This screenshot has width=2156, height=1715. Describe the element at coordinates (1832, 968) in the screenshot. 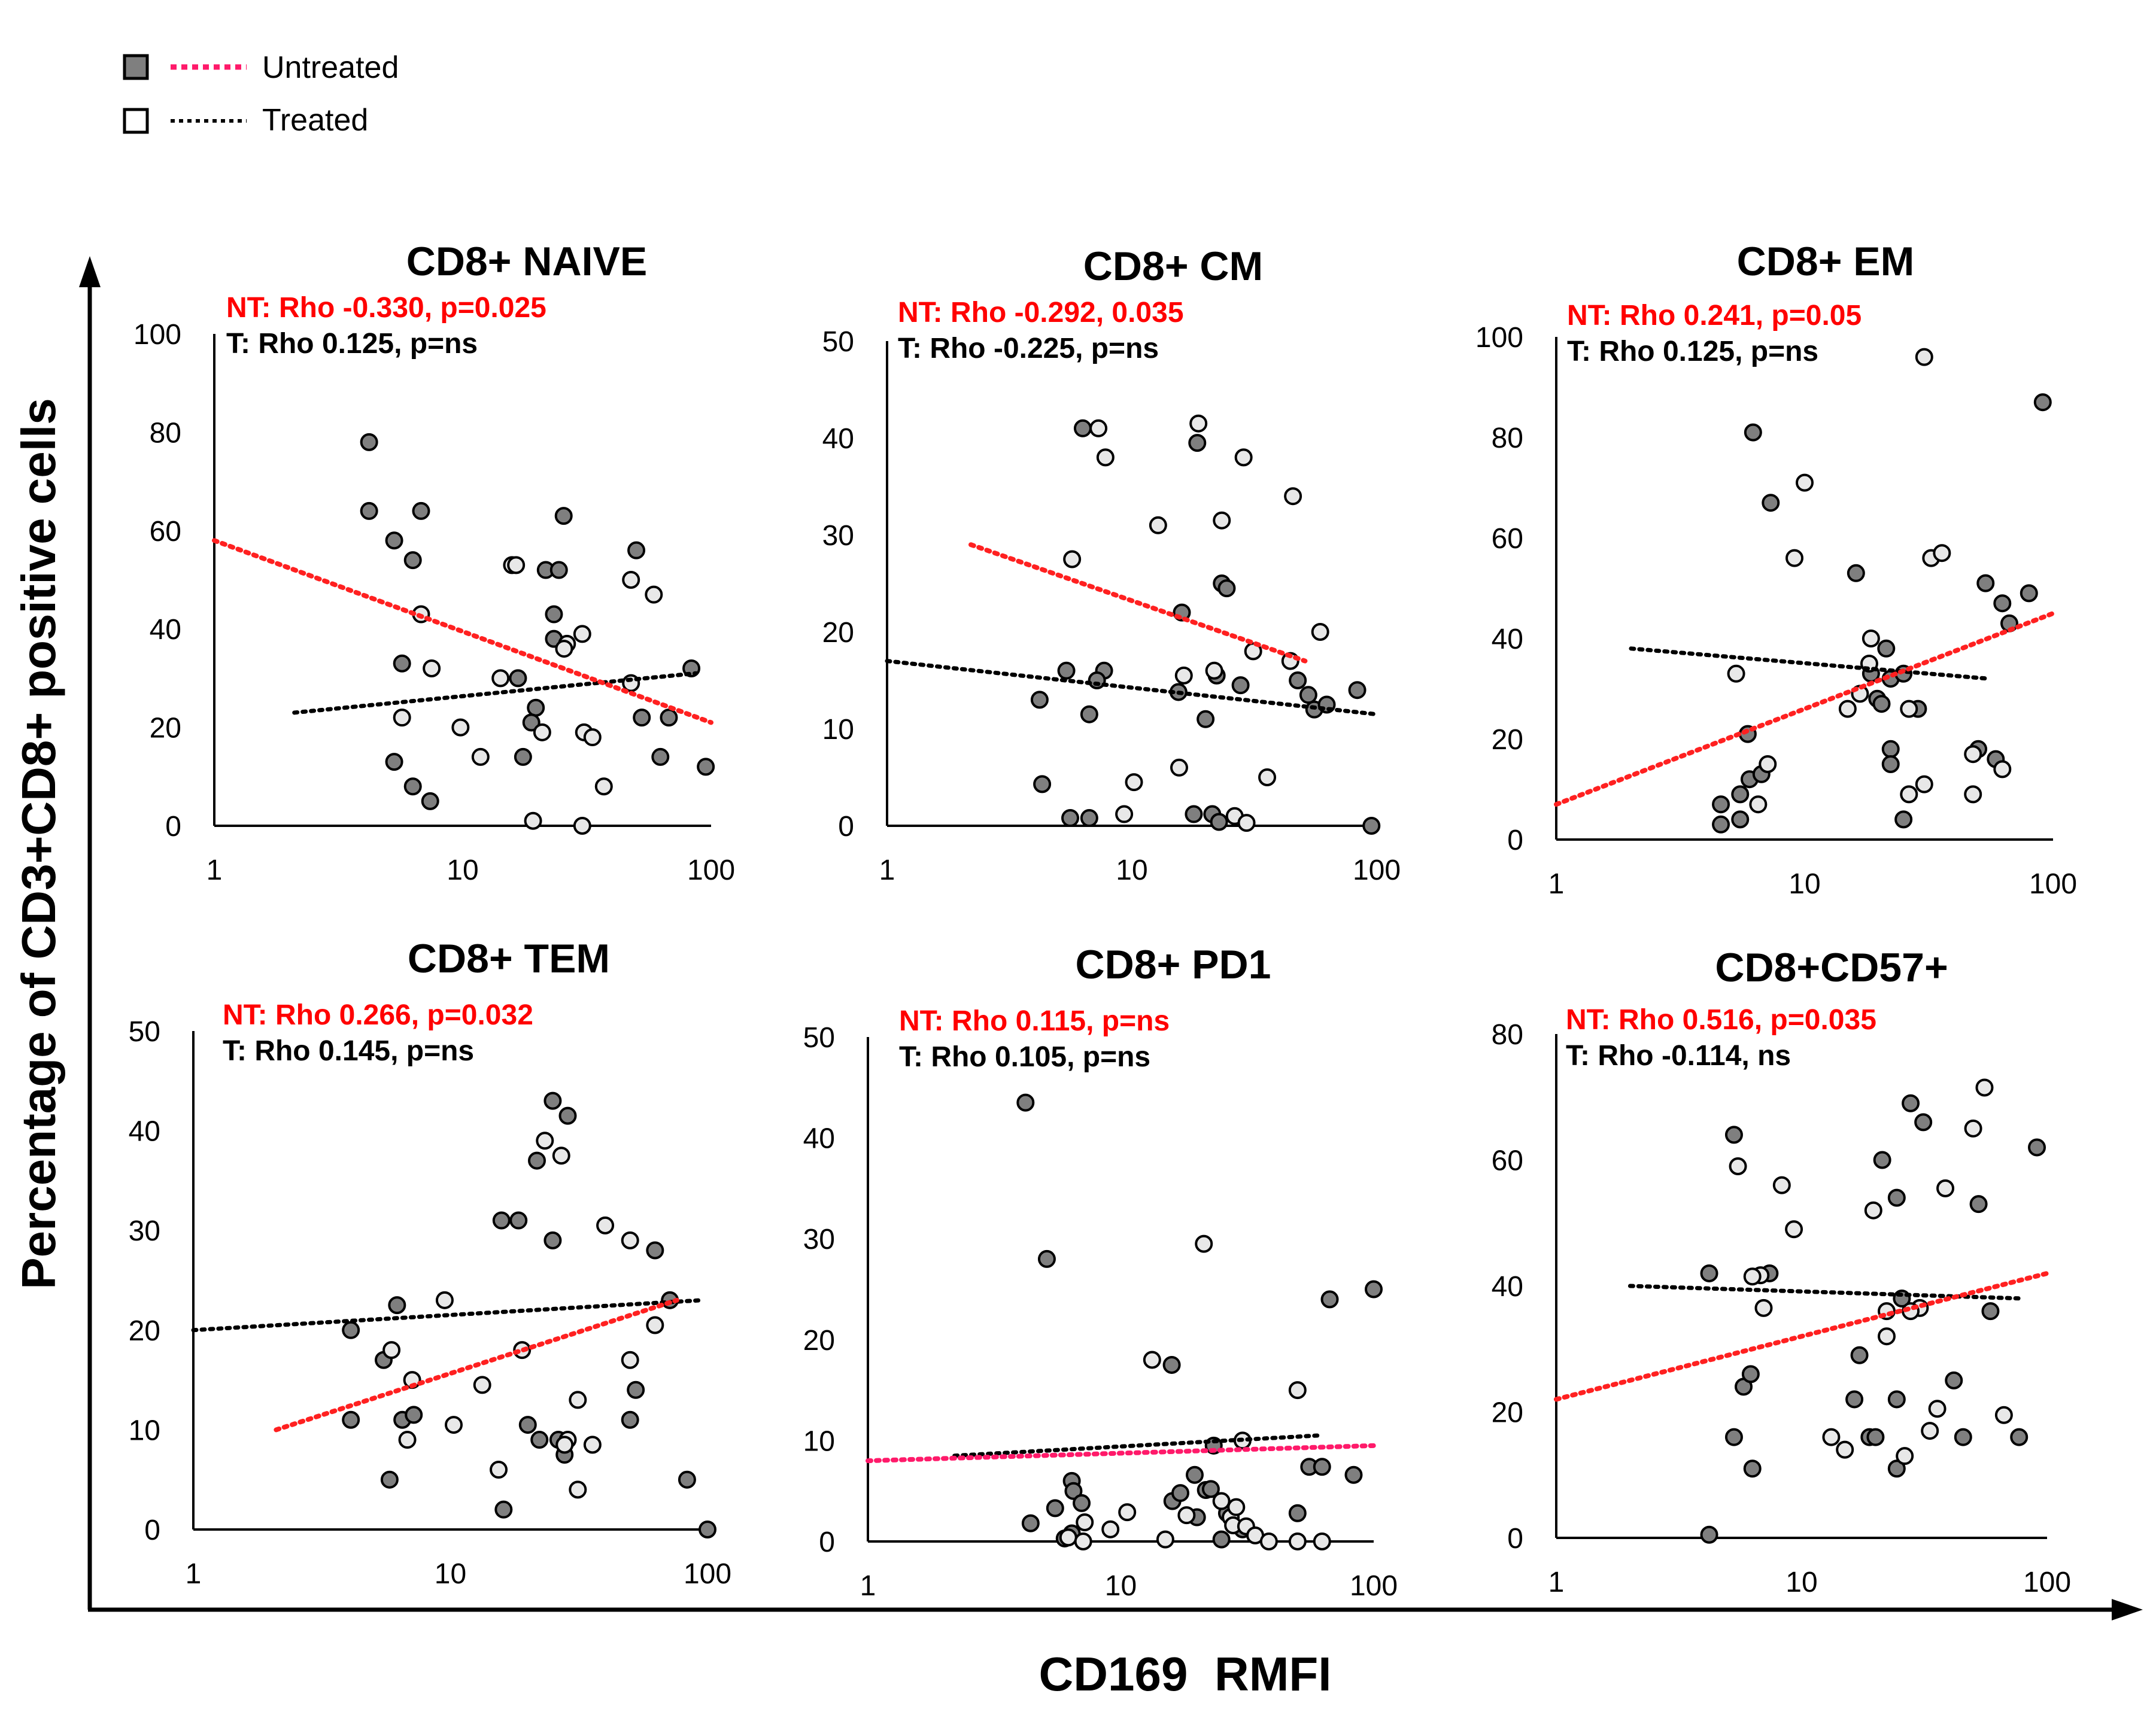

I see `chart-title: CD8+CD57+` at that location.